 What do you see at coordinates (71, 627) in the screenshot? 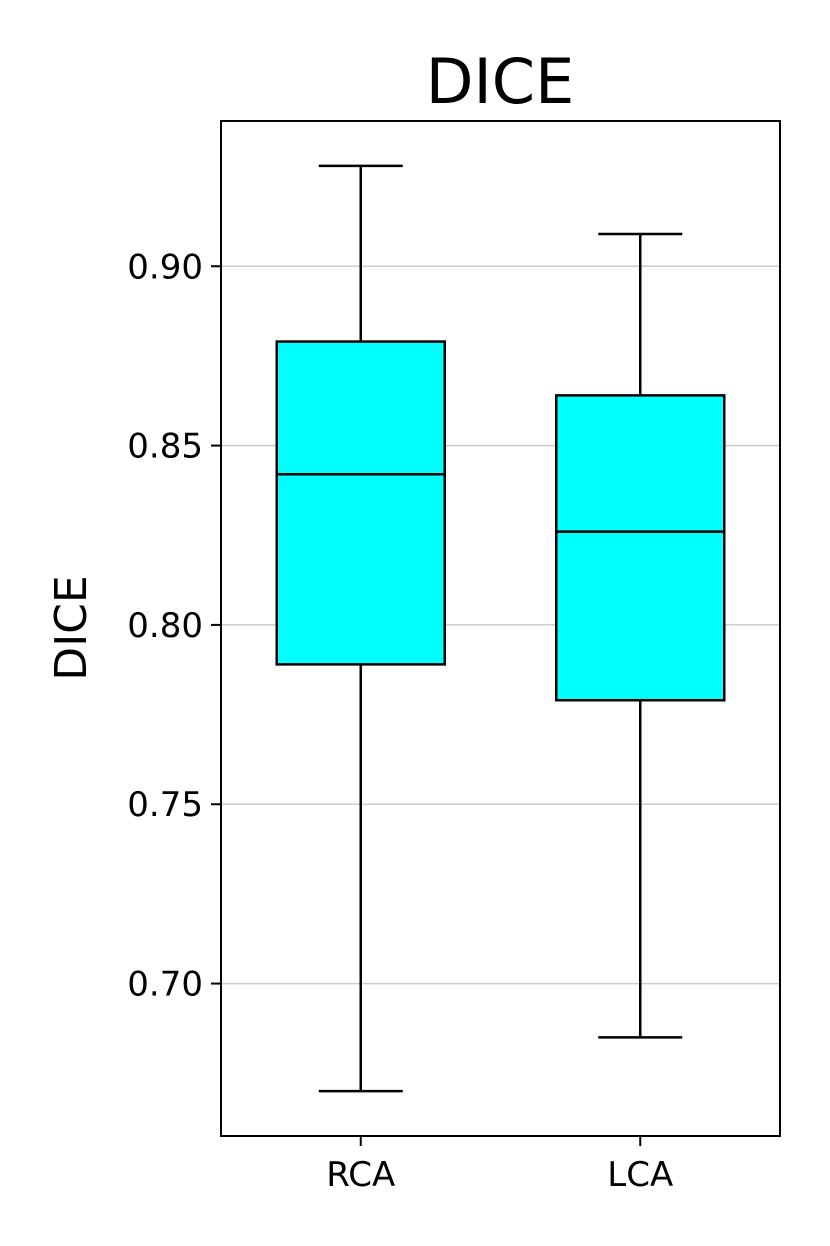
I see `y-axis-label: DICE` at bounding box center [71, 627].